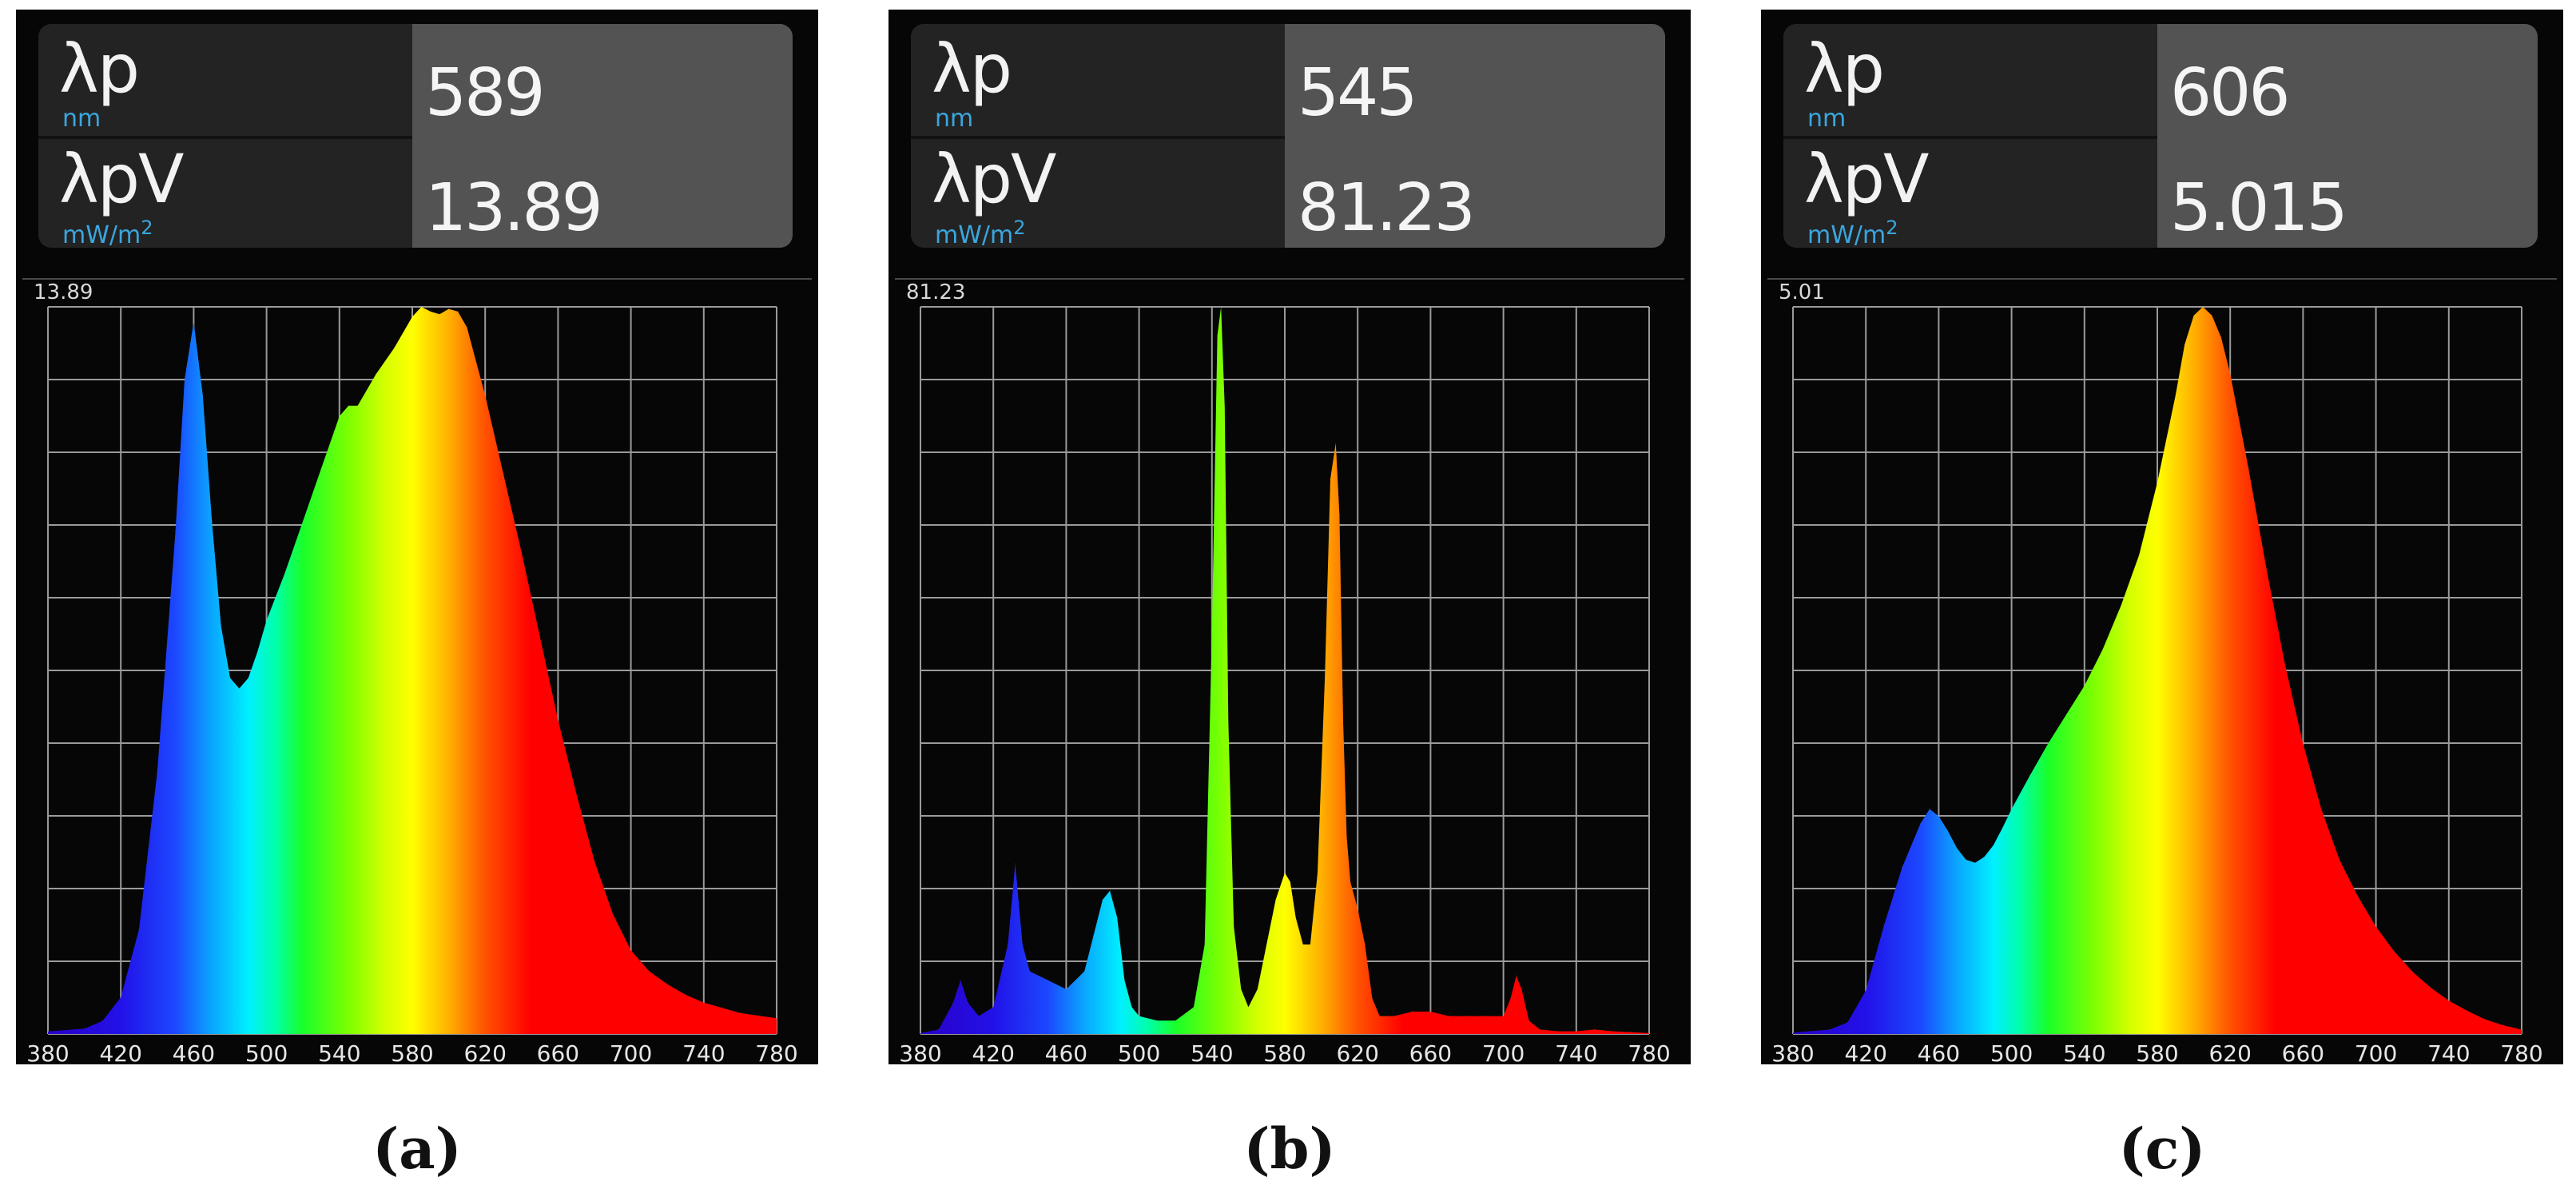 The height and width of the screenshot is (1197, 2576). What do you see at coordinates (2084, 1052) in the screenshot?
I see `x-tick-label: 540` at bounding box center [2084, 1052].